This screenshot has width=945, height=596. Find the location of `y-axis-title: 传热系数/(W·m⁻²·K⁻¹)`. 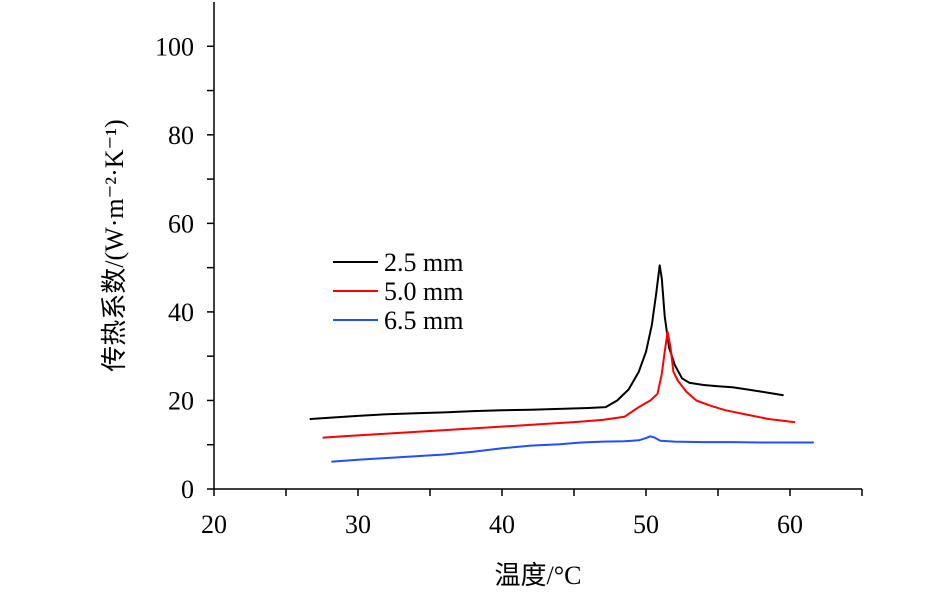

y-axis-title: 传热系数/(W·m⁻²·K⁻¹) is located at coordinates (114, 245).